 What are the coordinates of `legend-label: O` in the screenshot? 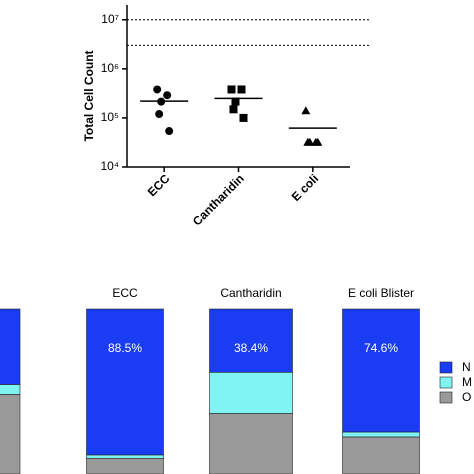 It's located at (466, 397).